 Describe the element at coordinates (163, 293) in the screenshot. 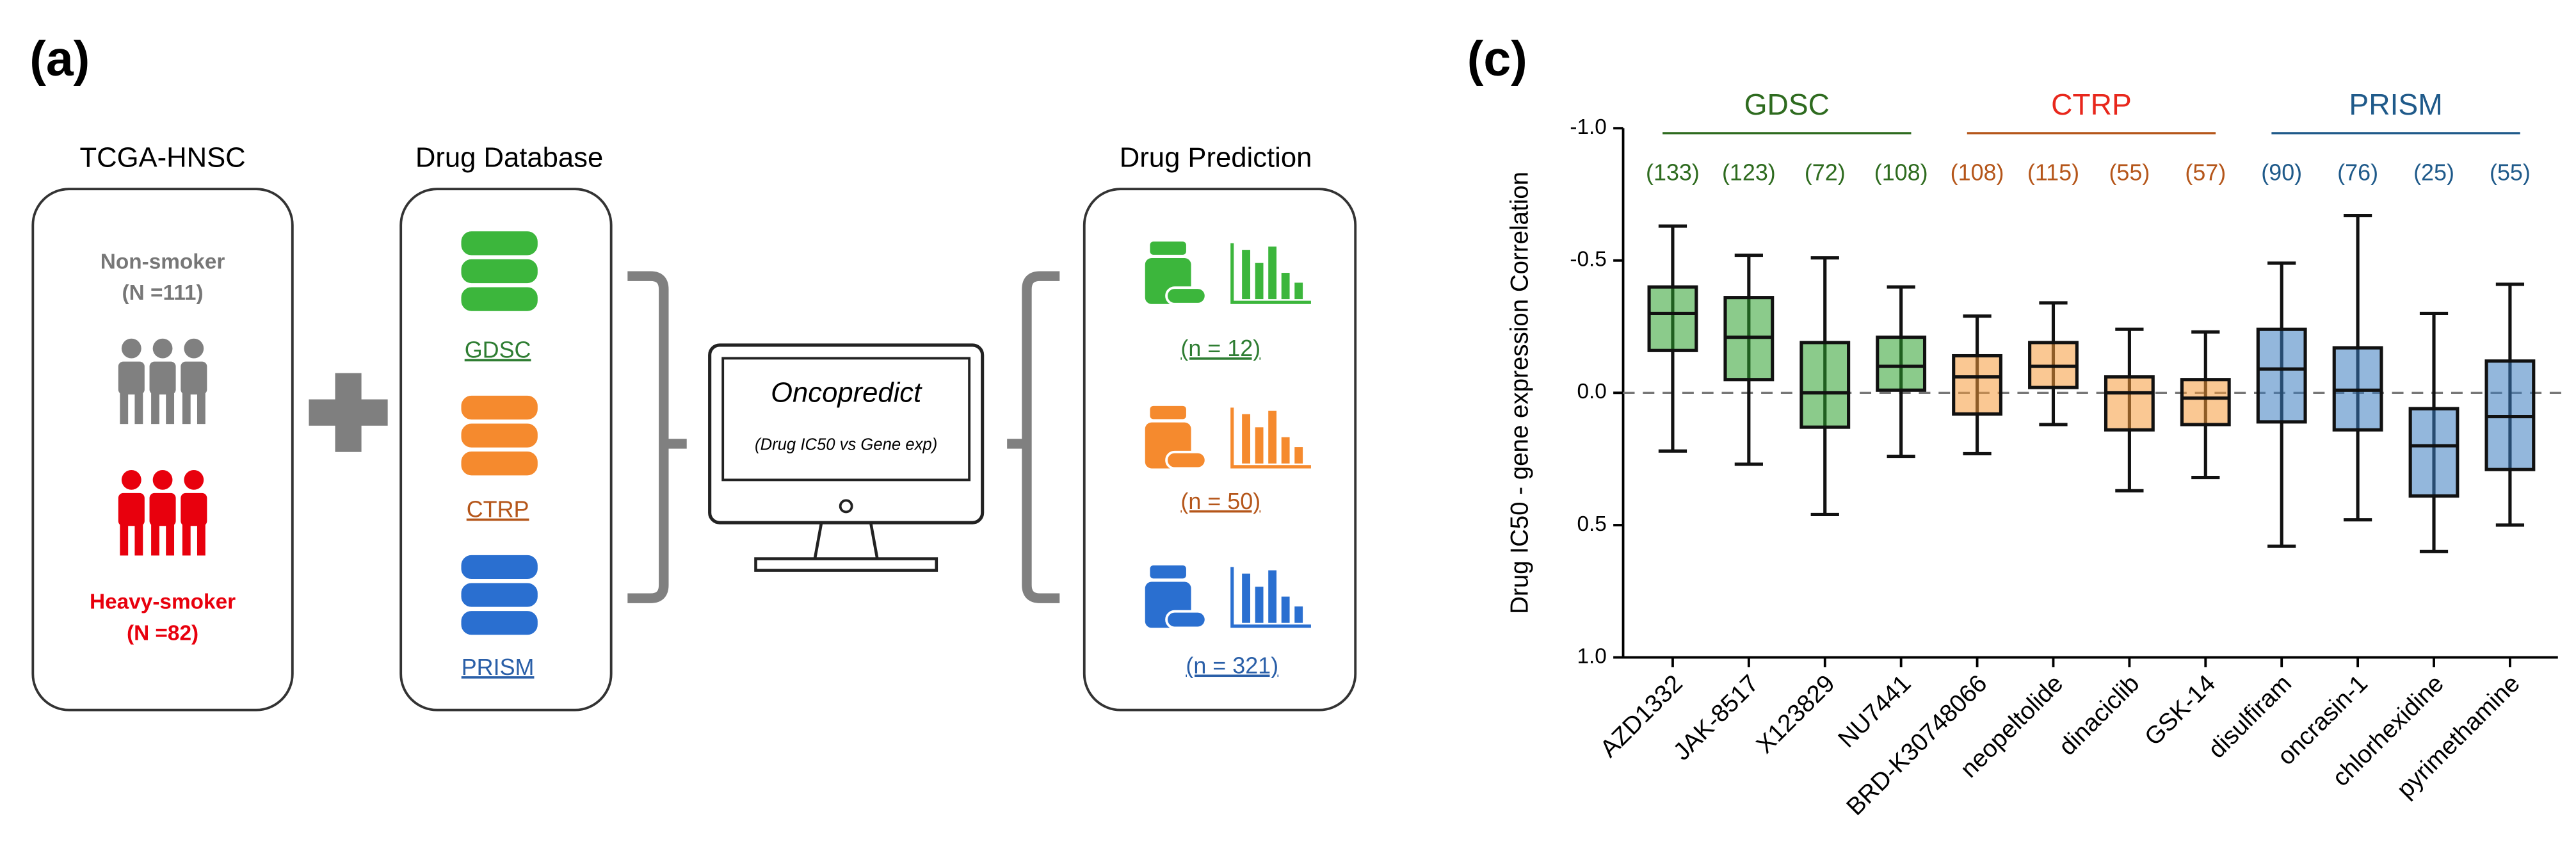

I see `group-n: (N =111)` at that location.